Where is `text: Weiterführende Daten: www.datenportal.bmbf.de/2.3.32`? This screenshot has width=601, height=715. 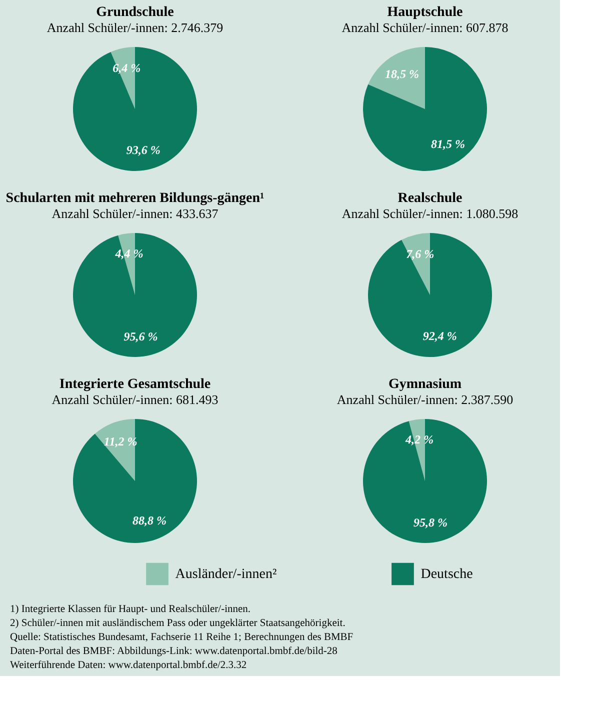
text: Weiterführende Daten: www.datenportal.bmbf.de/2.3.32 is located at coordinates (128, 665).